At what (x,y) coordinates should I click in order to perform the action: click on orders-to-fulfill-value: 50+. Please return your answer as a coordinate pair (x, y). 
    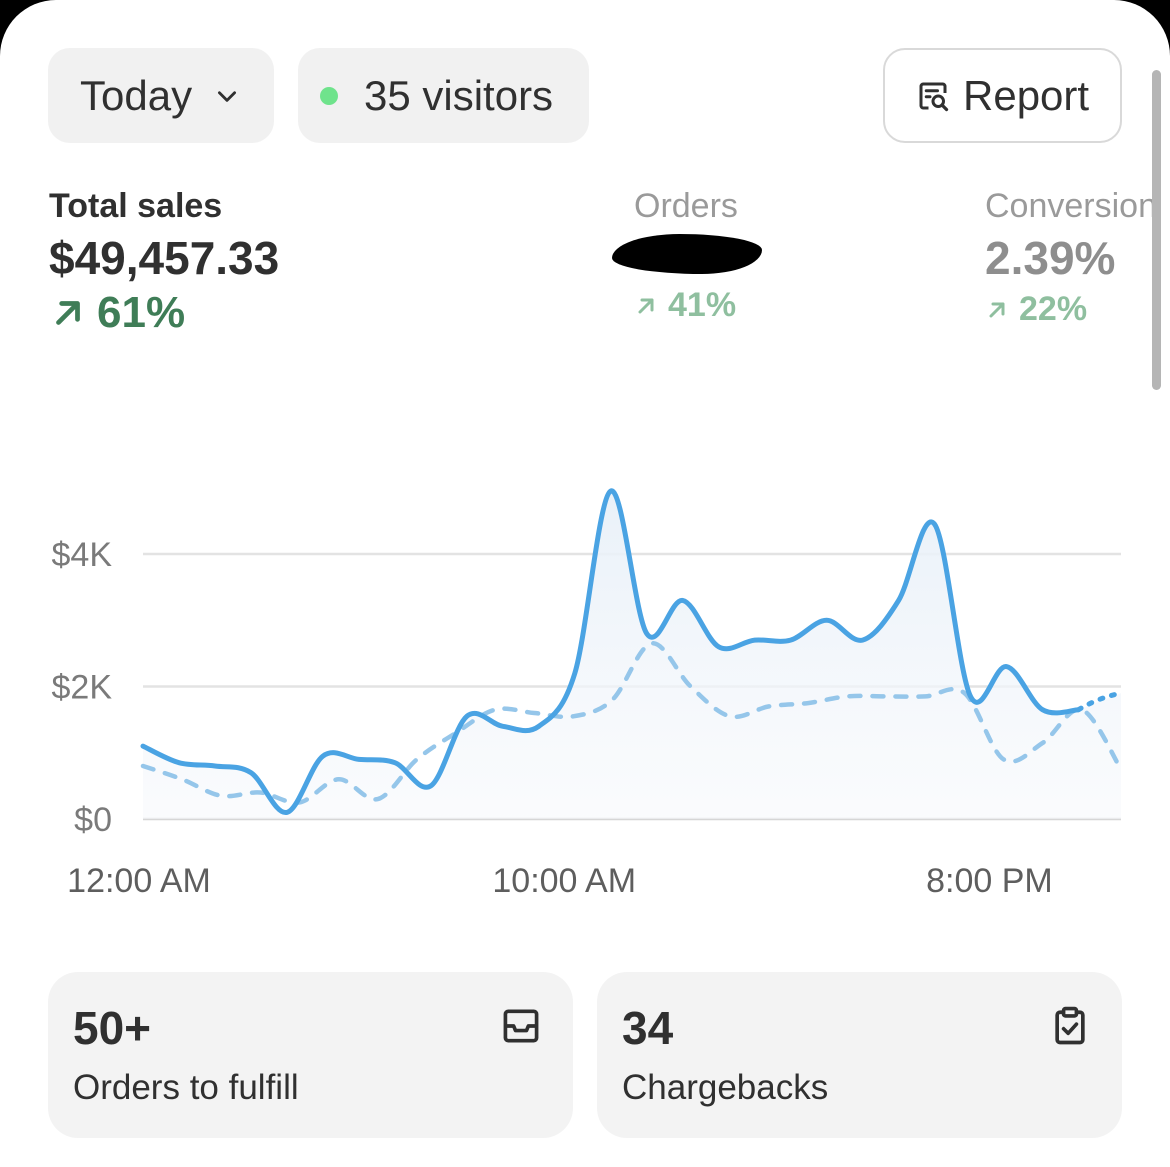
    Looking at the image, I should click on (112, 1028).